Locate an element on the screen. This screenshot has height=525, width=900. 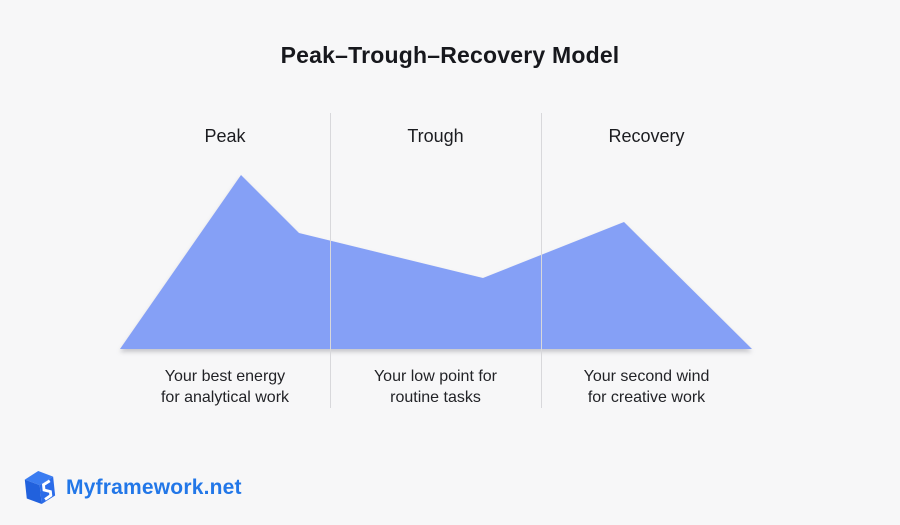
phase-label-peak: Peak is located at coordinates (225, 136).